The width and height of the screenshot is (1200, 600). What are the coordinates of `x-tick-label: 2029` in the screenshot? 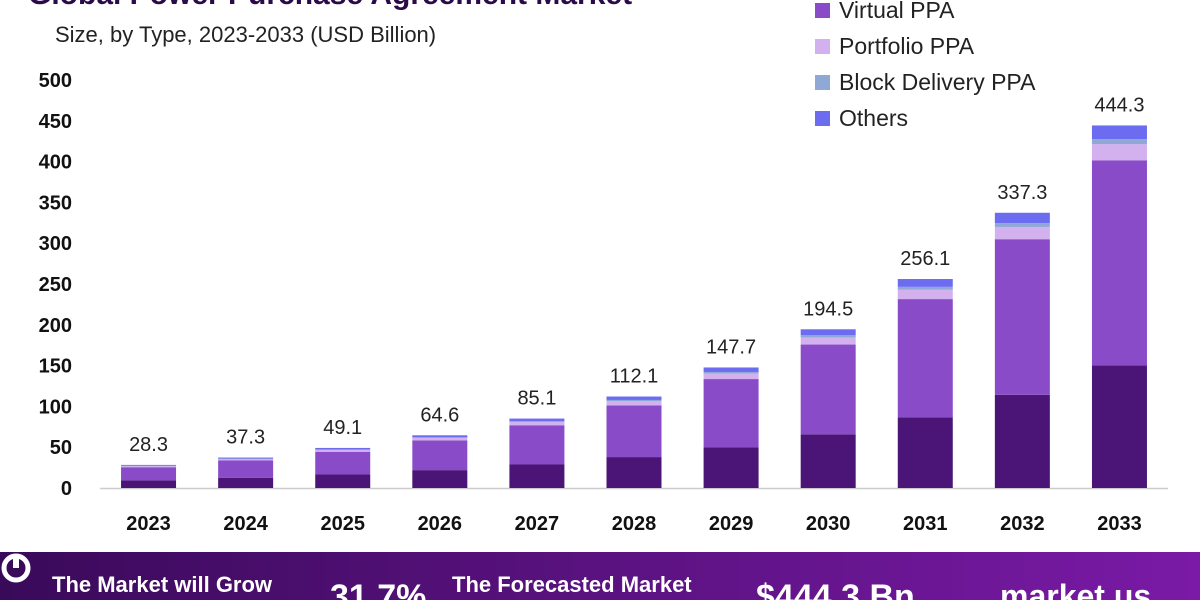 It's located at (731, 524).